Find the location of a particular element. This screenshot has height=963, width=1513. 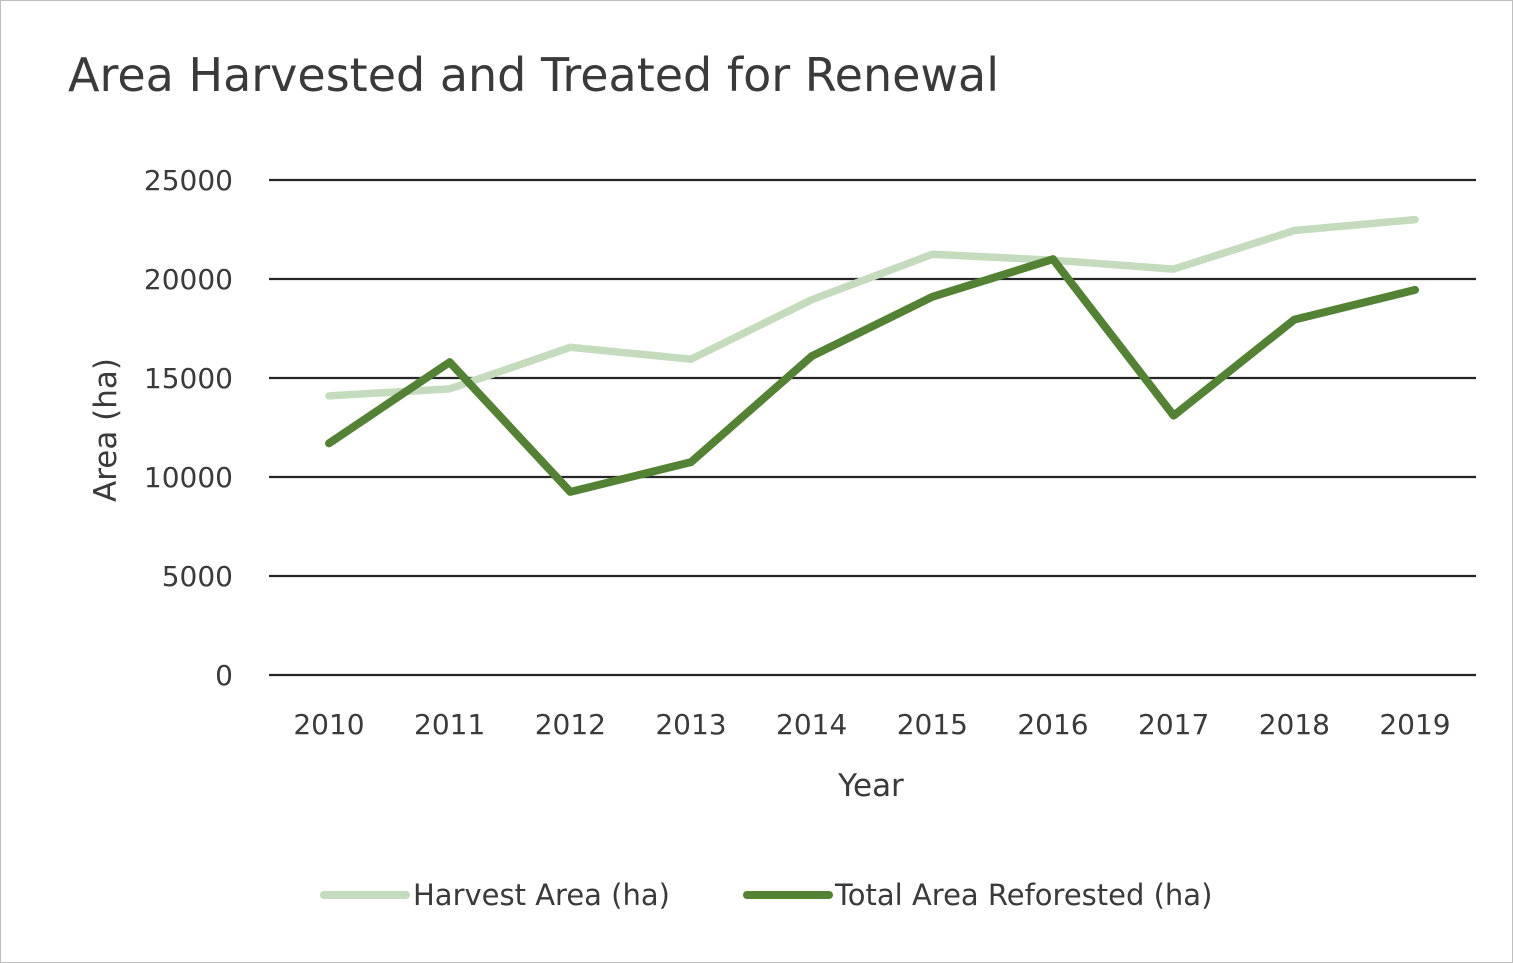

y-axis-label: Area (ha) is located at coordinates (106, 430).